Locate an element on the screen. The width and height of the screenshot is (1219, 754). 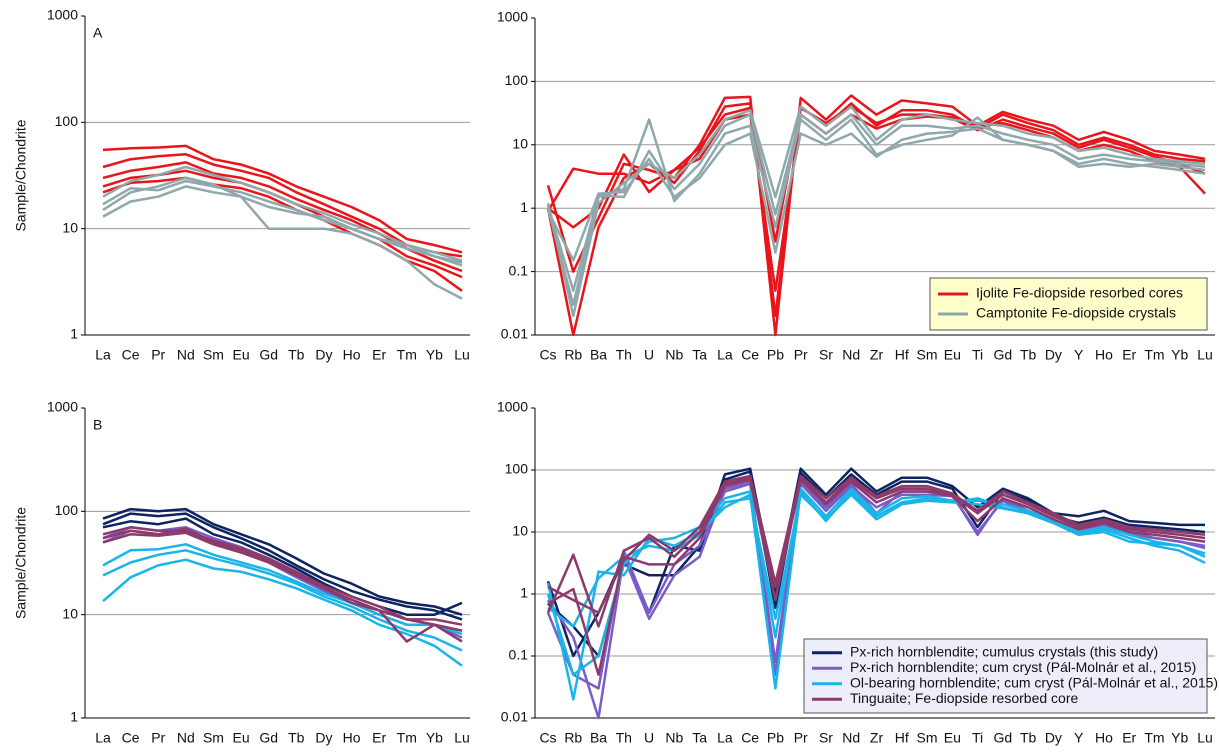
x-tick-label: Ta is located at coordinates (699, 355).